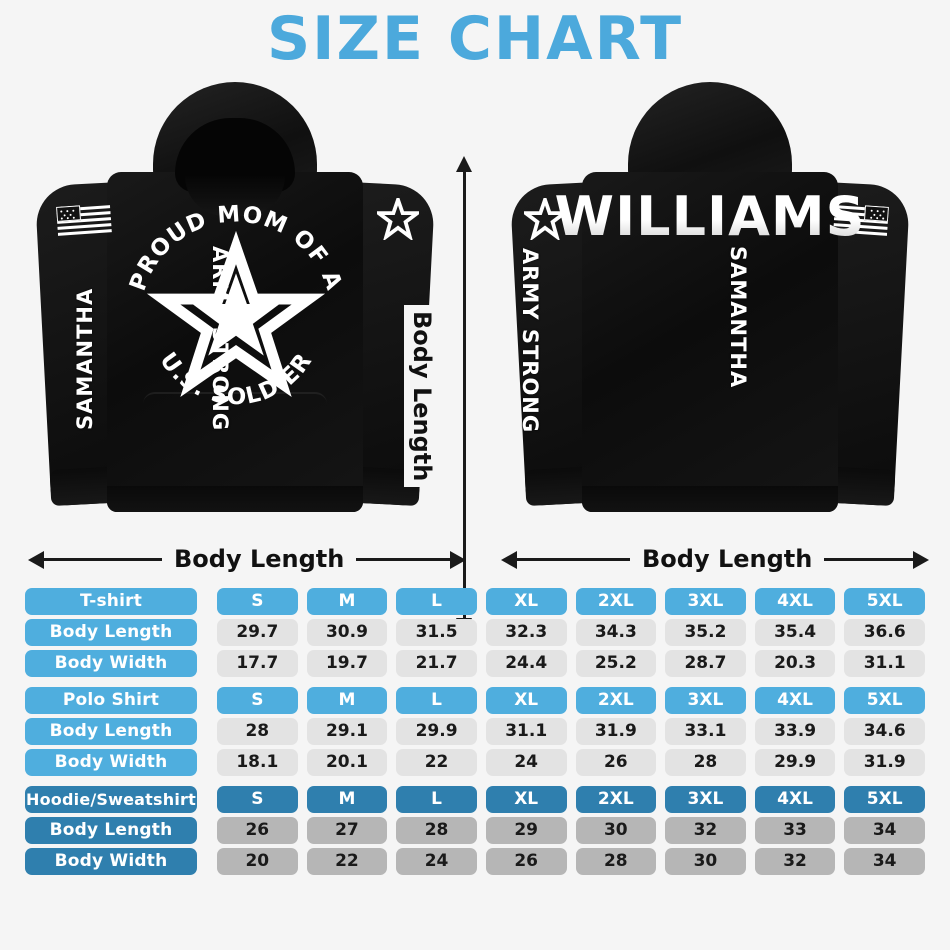  Describe the element at coordinates (795, 663) in the screenshot. I see `measurement-cell: 20.3` at that location.